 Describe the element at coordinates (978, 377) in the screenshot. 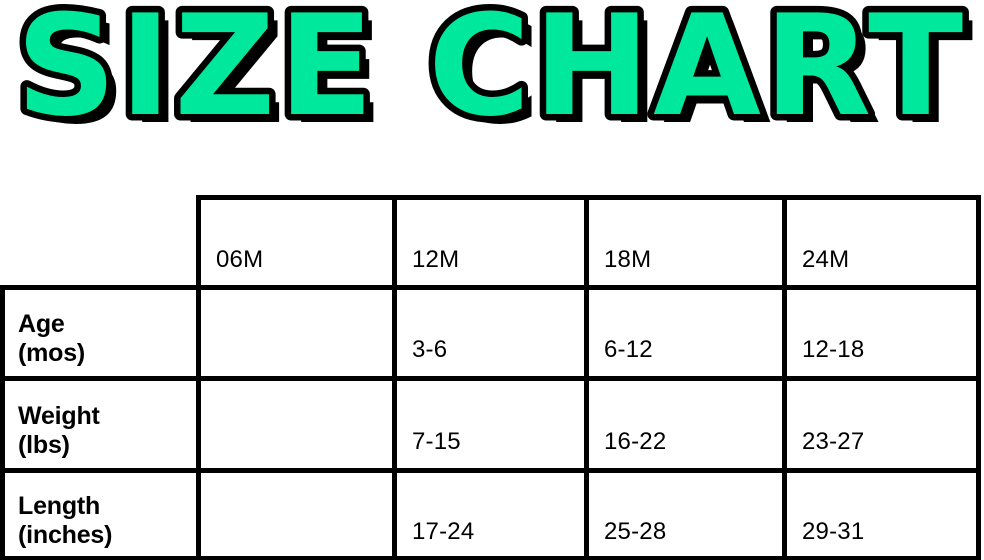

I see `table-border-right` at that location.